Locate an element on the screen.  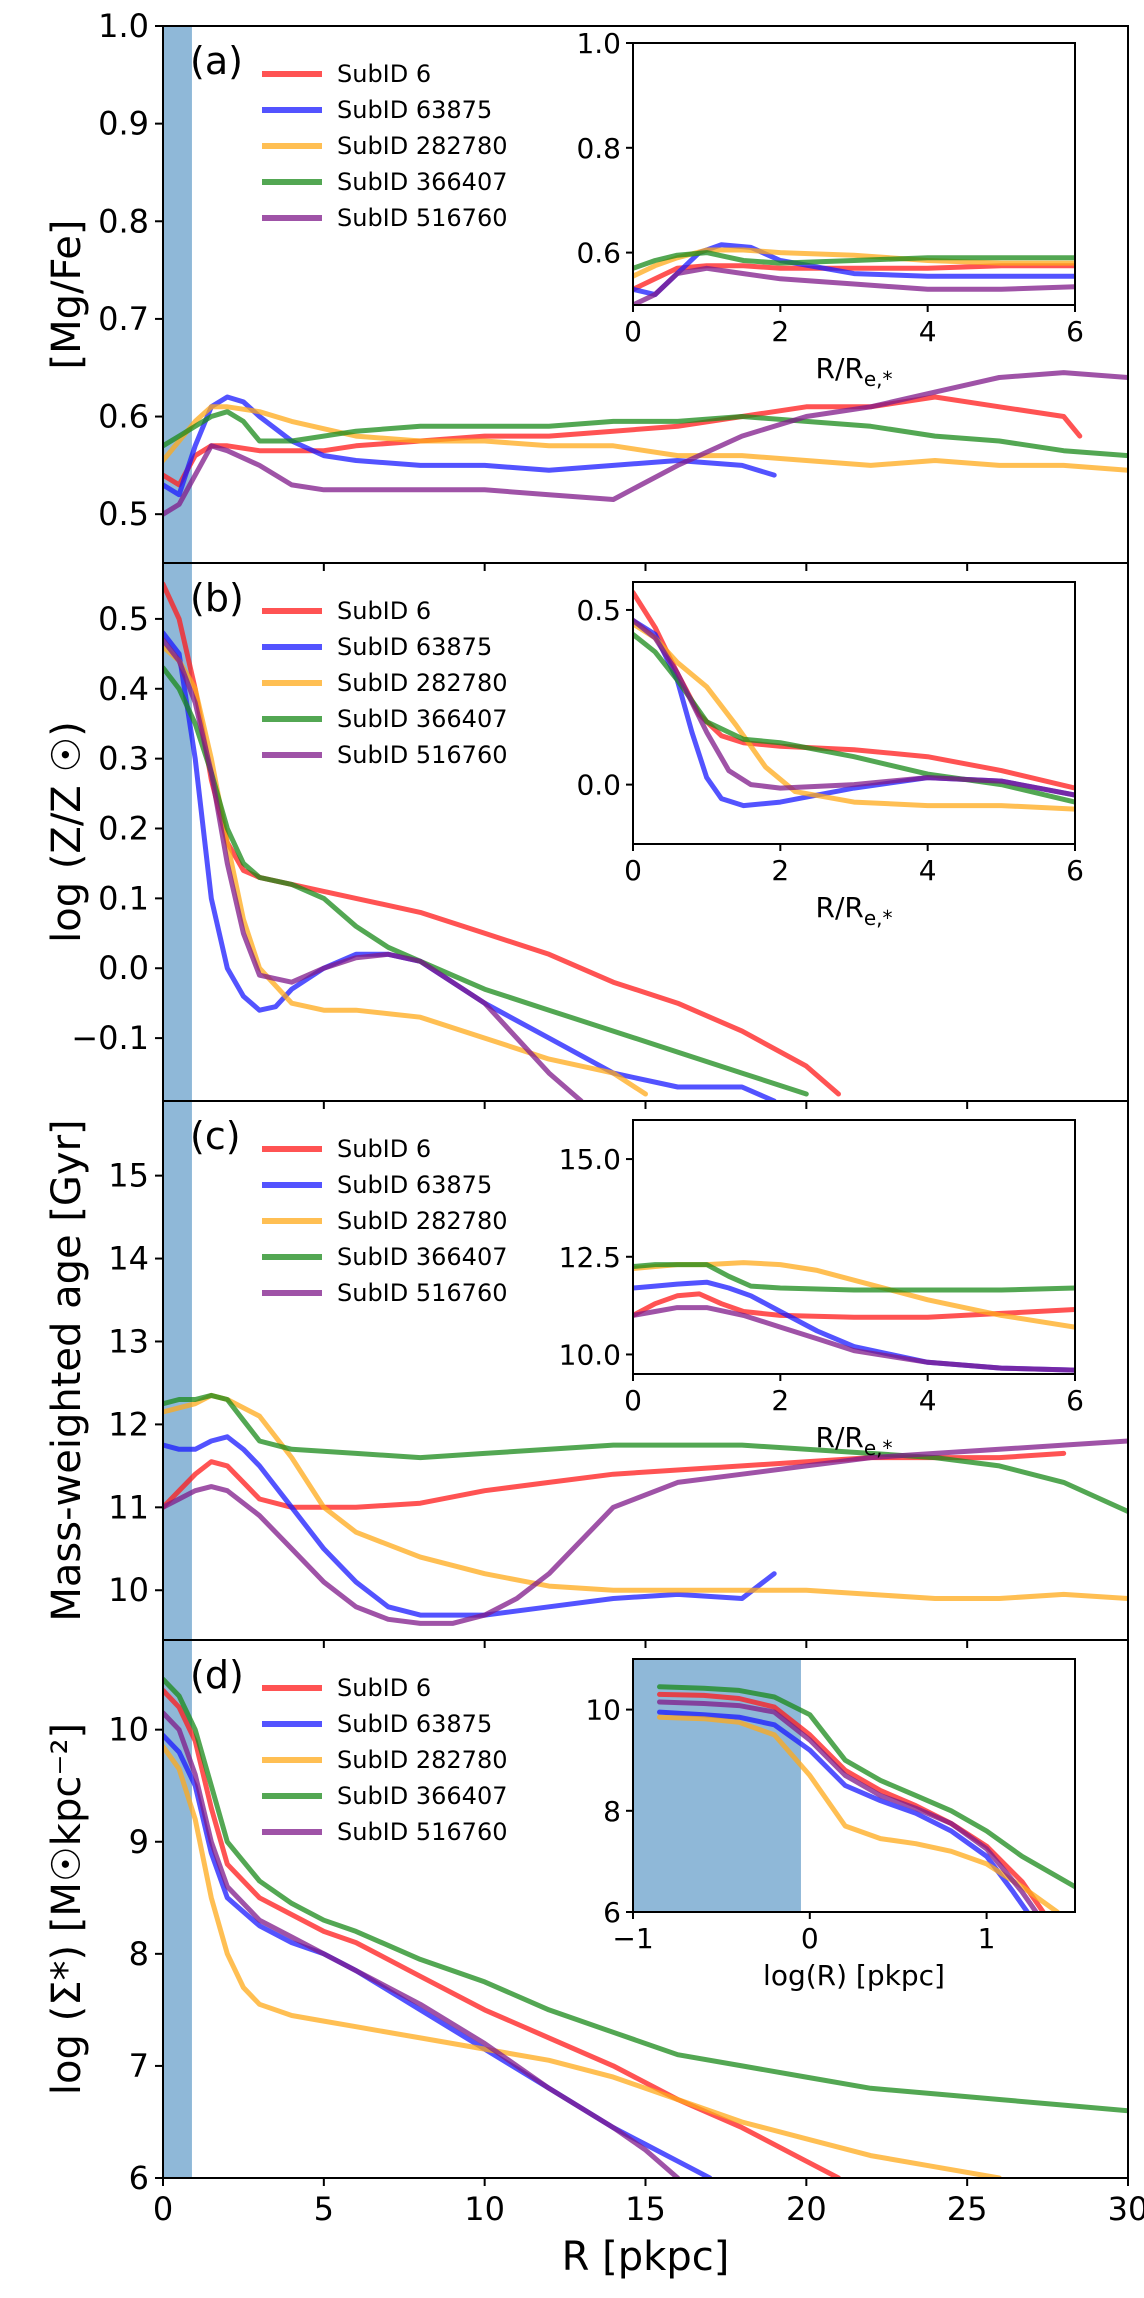
y-tick-label: 12 is located at coordinates (128, 1424).